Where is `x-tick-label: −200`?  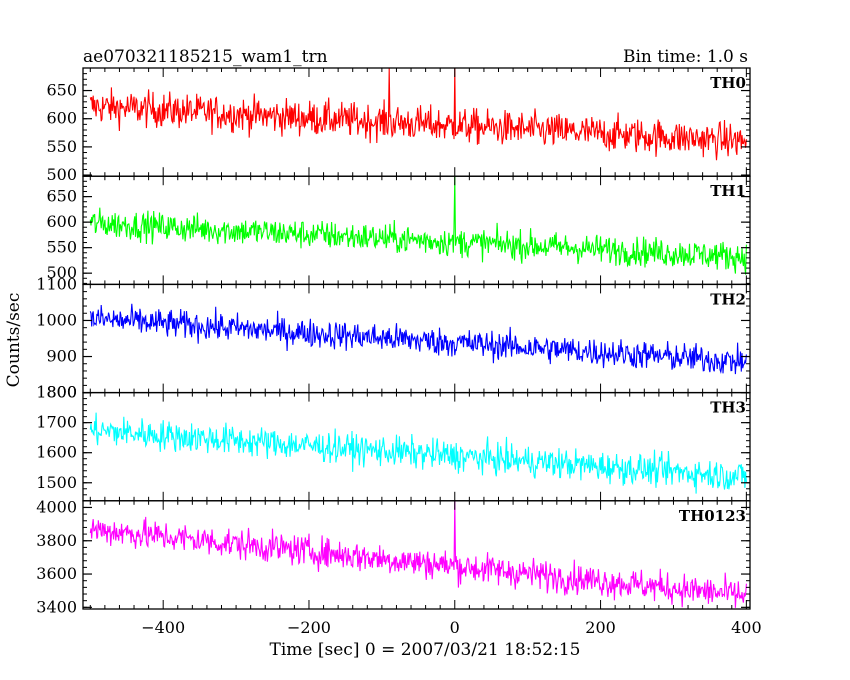
x-tick-label: −200 is located at coordinates (309, 627).